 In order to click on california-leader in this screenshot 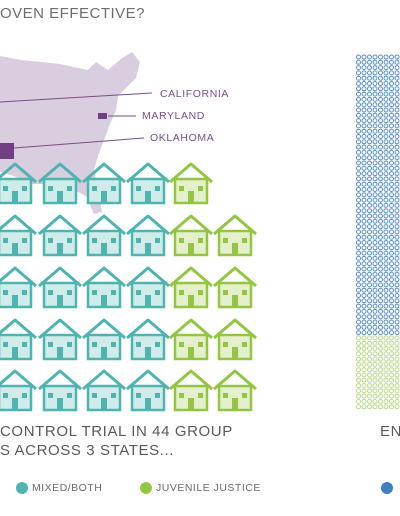, I will do `click(76, 97)`.